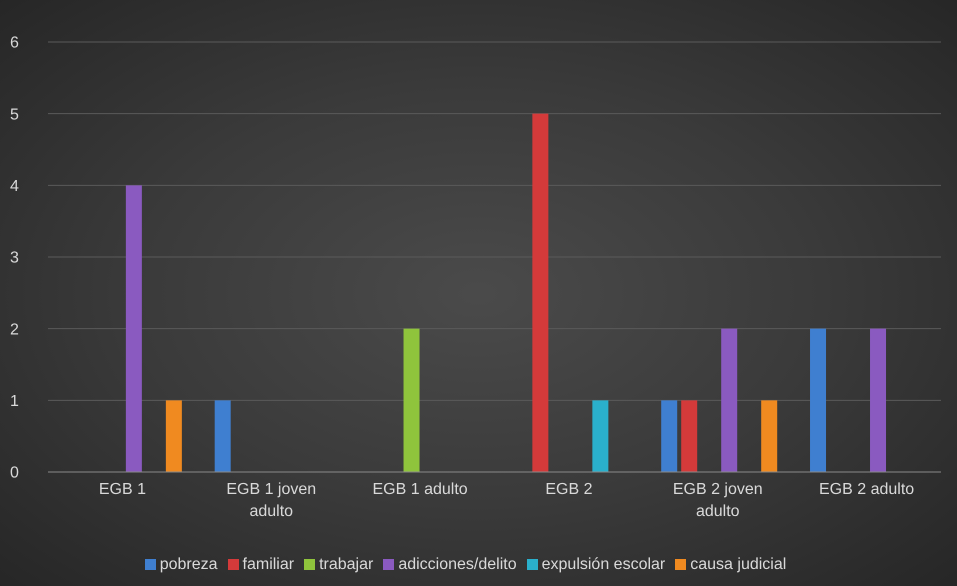 Image resolution: width=957 pixels, height=586 pixels. What do you see at coordinates (14, 43) in the screenshot?
I see `y-tick-label: 6` at bounding box center [14, 43].